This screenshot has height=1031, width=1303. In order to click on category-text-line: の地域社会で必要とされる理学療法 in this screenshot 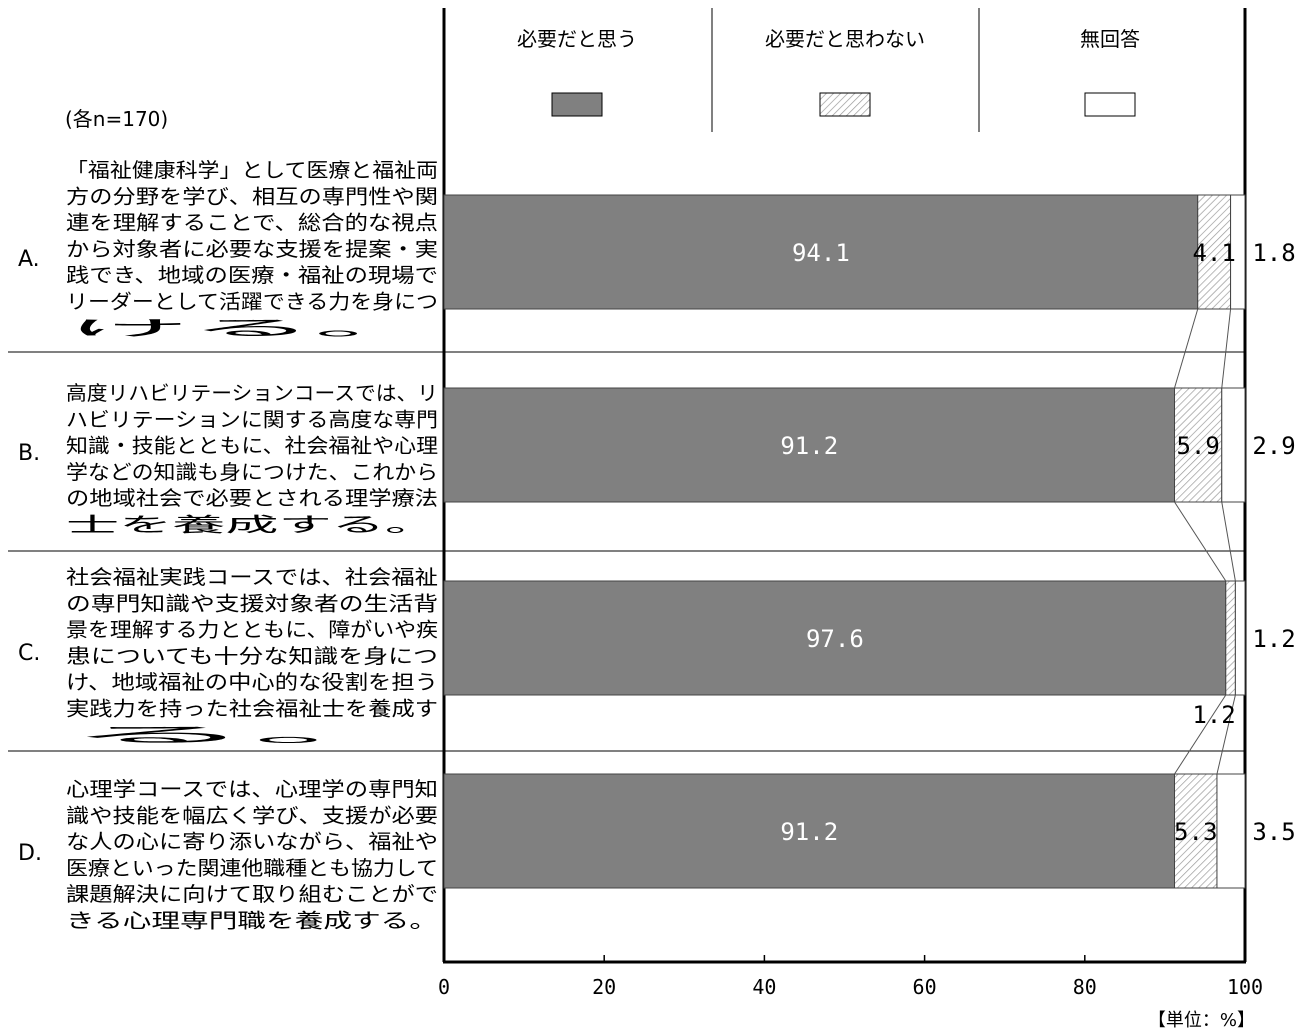, I will do `click(252, 498)`.